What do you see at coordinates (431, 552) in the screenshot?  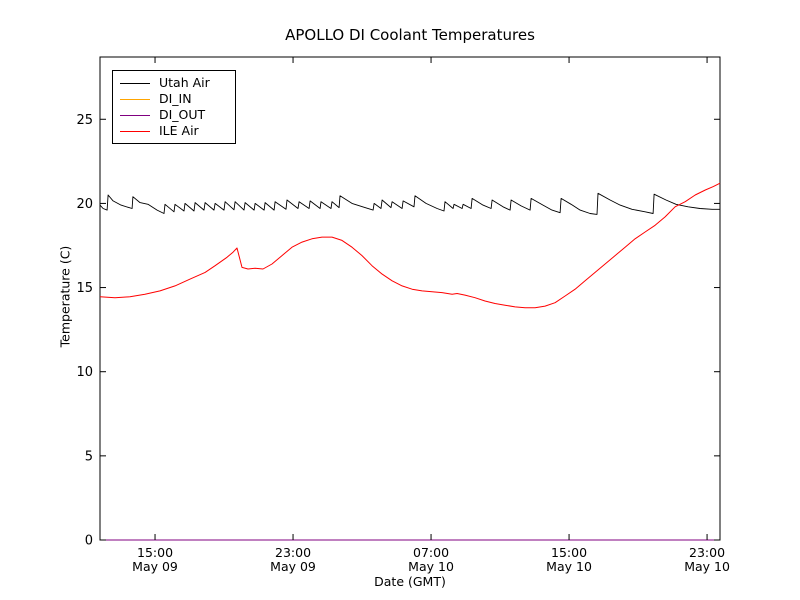 I see `x-tick-label-time: 07:00` at bounding box center [431, 552].